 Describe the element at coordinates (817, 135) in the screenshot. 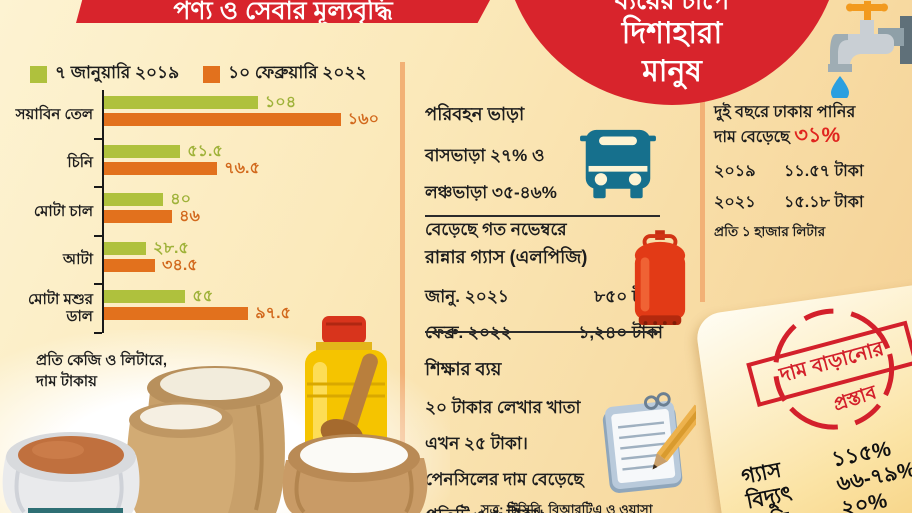

I see `water-percent: ৩১%` at that location.